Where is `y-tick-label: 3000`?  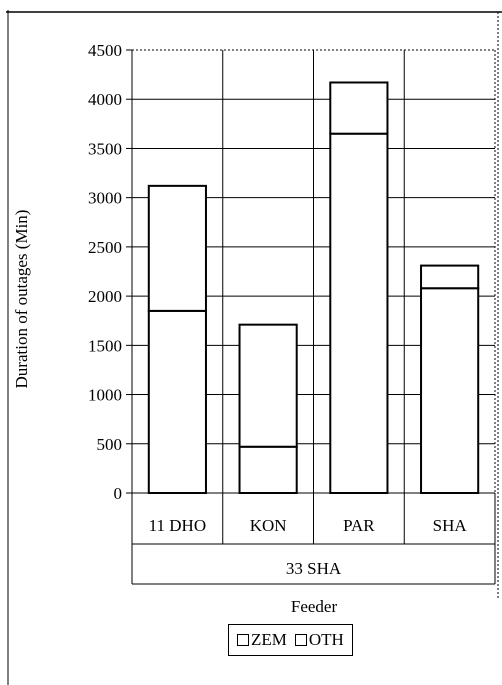 y-tick-label: 3000 is located at coordinates (105, 198).